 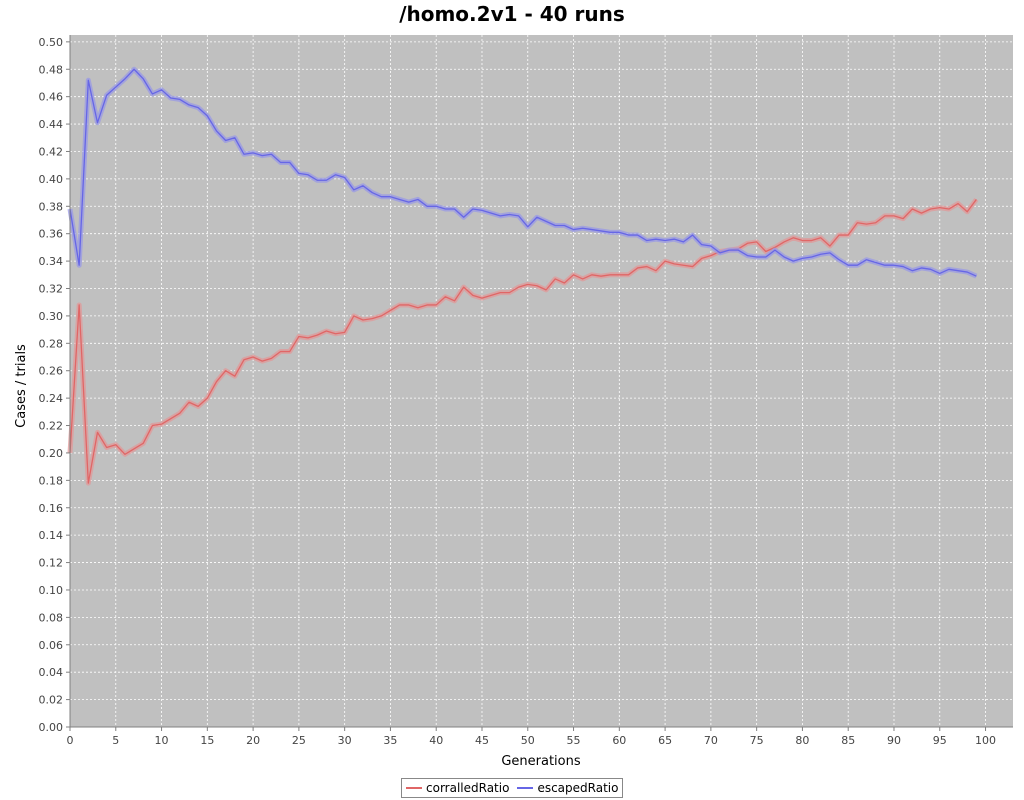 I want to click on y-tick-label: 0.50, so click(x=51, y=42).